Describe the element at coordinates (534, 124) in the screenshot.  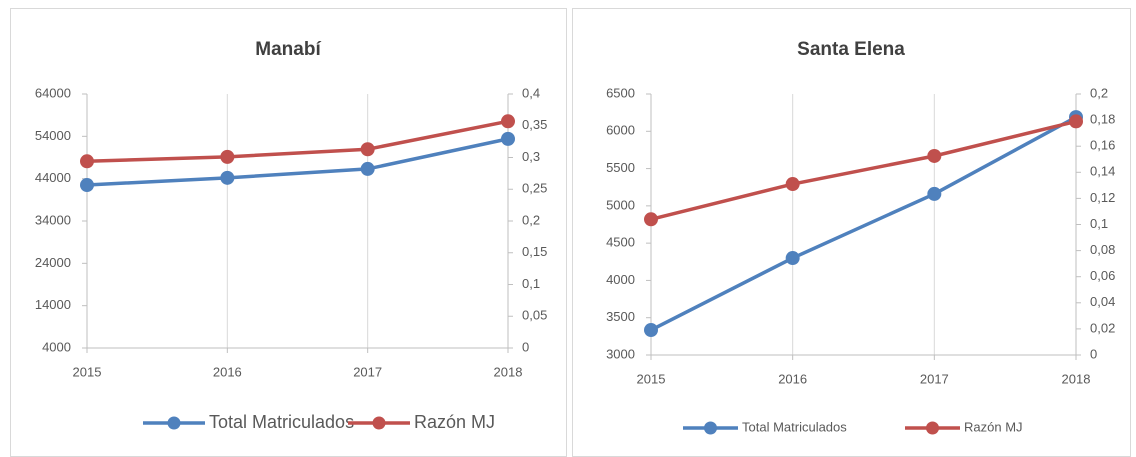
I see `y2-tick-label: 0,35` at that location.